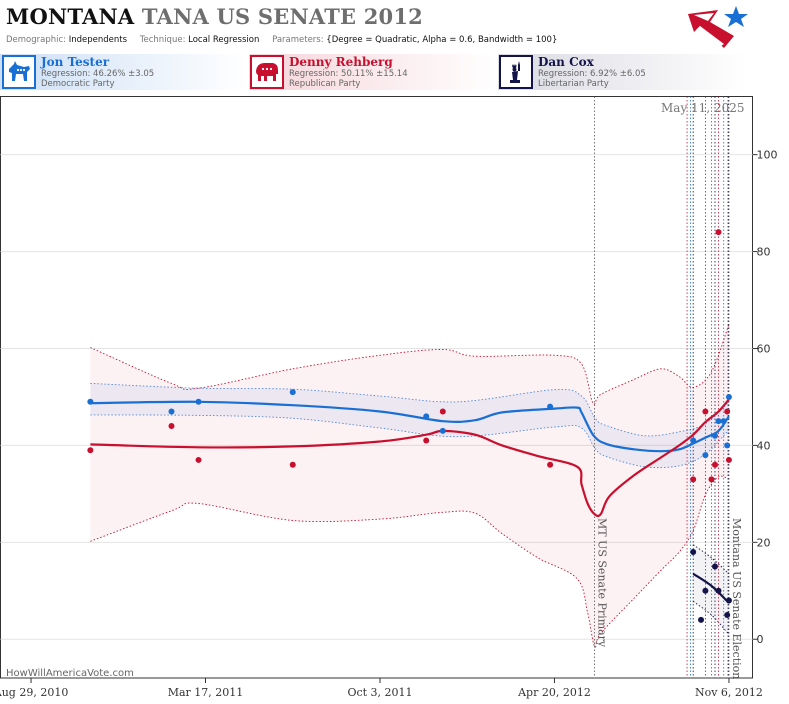  Describe the element at coordinates (162, 40) in the screenshot. I see `technique-label: Technique:` at that location.